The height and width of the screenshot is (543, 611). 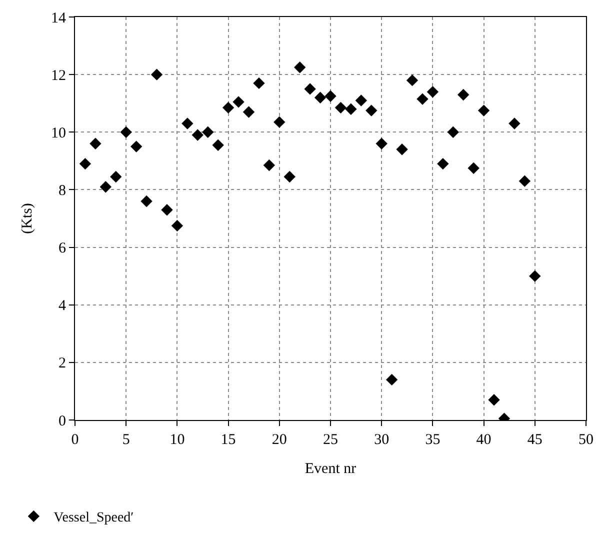 I want to click on y-tick-label: 2, so click(x=62, y=364).